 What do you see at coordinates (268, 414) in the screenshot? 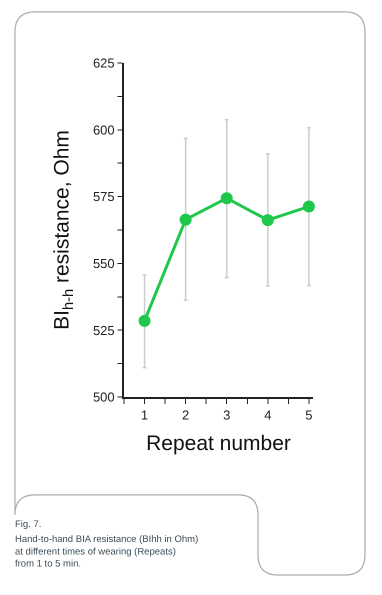
I see `x-tick-label: 4` at bounding box center [268, 414].